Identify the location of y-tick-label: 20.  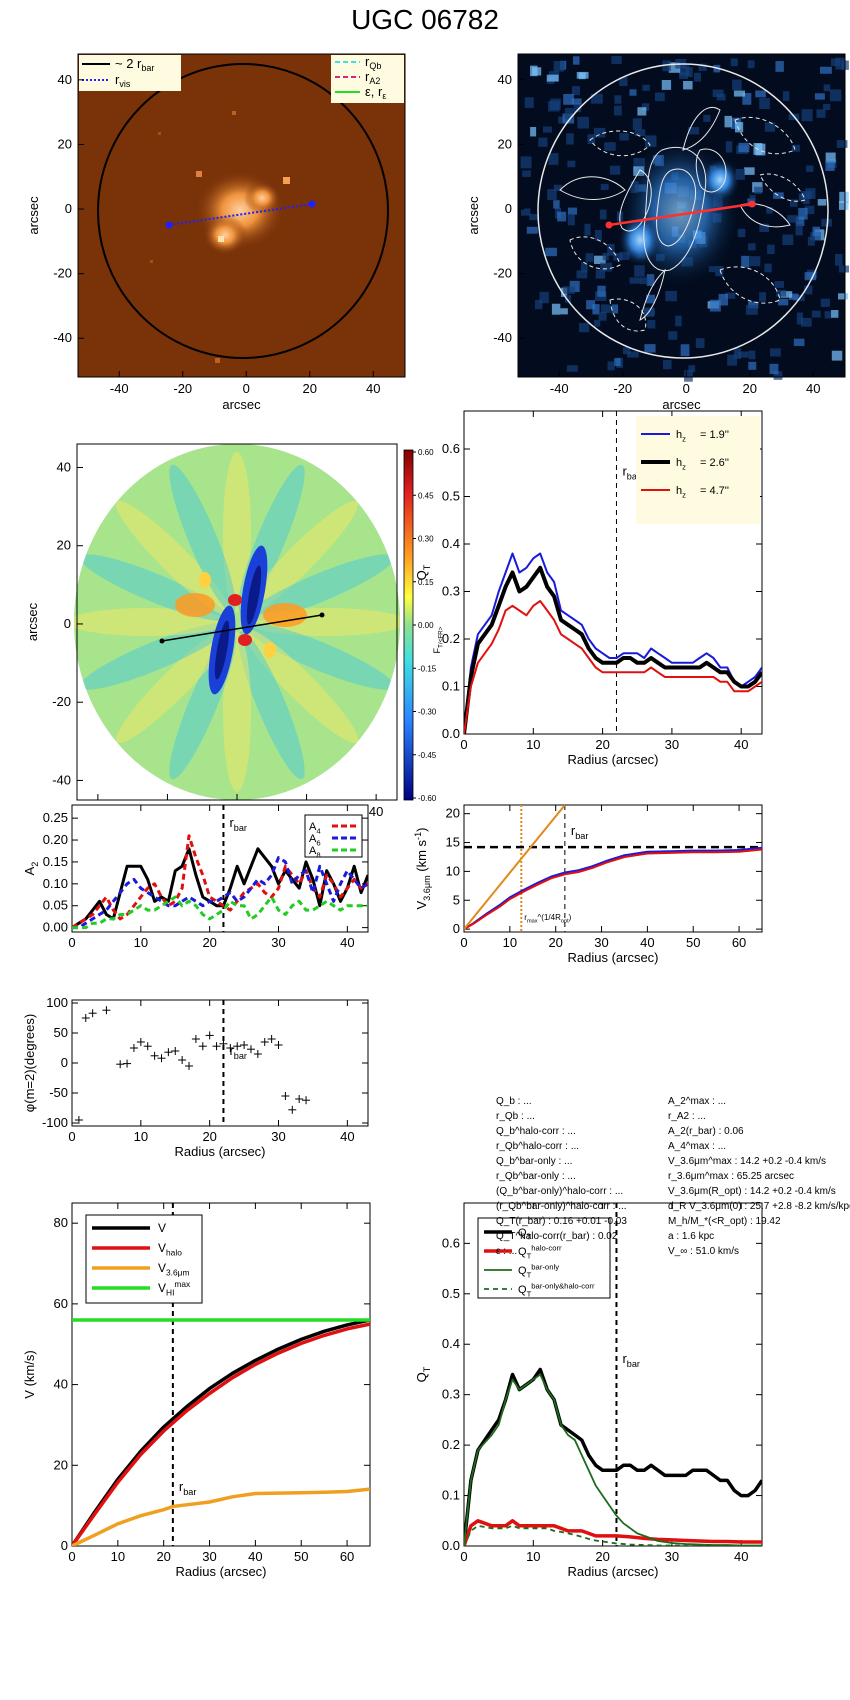
(61, 1464).